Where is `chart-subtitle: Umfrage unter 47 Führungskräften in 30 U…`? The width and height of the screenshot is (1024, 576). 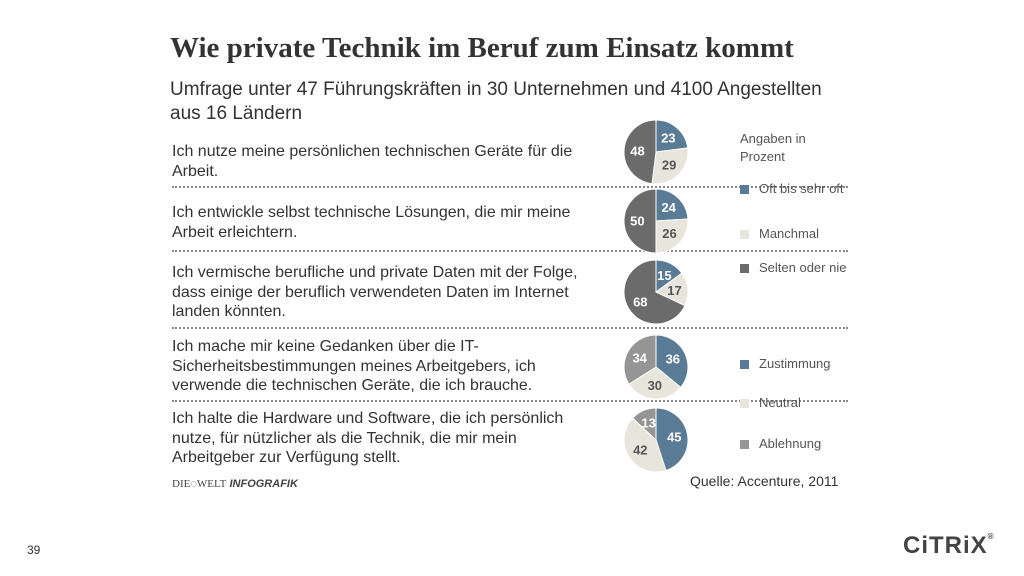 chart-subtitle: Umfrage unter 47 Führungskräften in 30 U… is located at coordinates (496, 101).